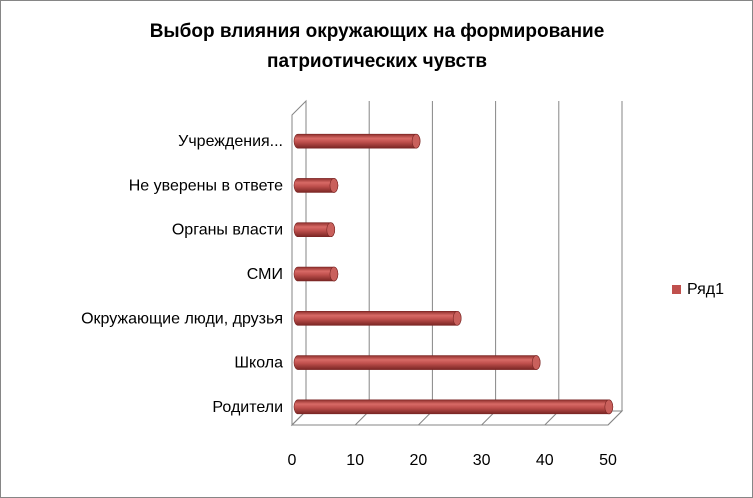 The width and height of the screenshot is (753, 498). Describe the element at coordinates (545, 460) in the screenshot. I see `x-tick-label: 40` at that location.